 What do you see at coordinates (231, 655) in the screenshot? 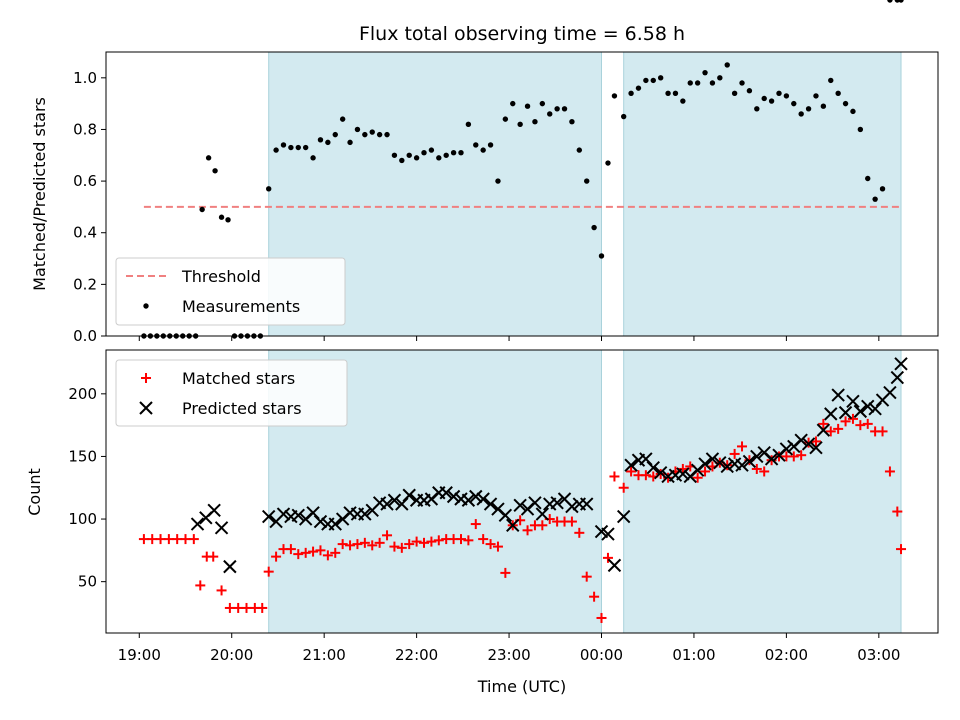
I see `x-tick-label: 20:00` at bounding box center [231, 655].